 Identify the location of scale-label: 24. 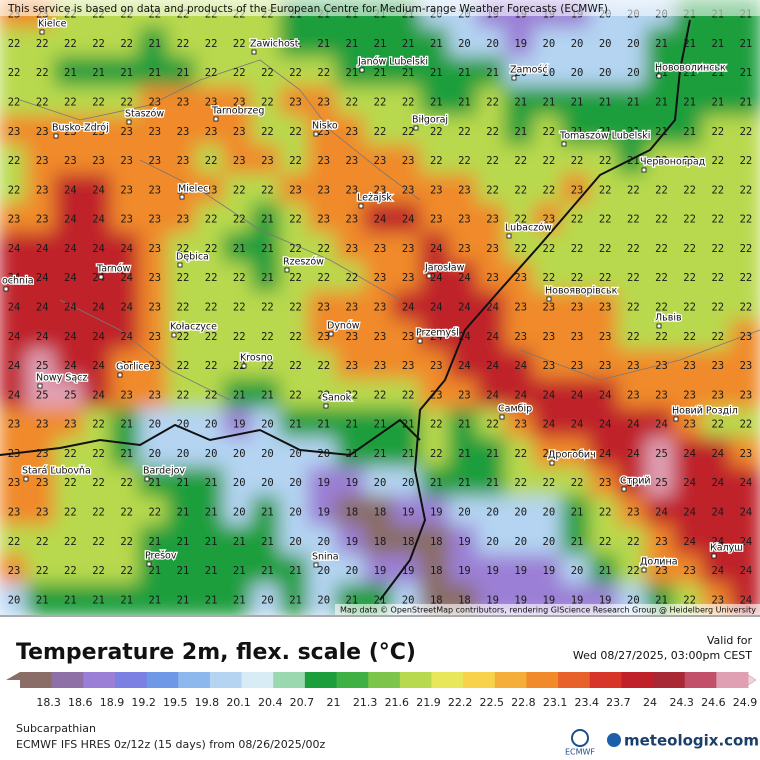
(650, 702).